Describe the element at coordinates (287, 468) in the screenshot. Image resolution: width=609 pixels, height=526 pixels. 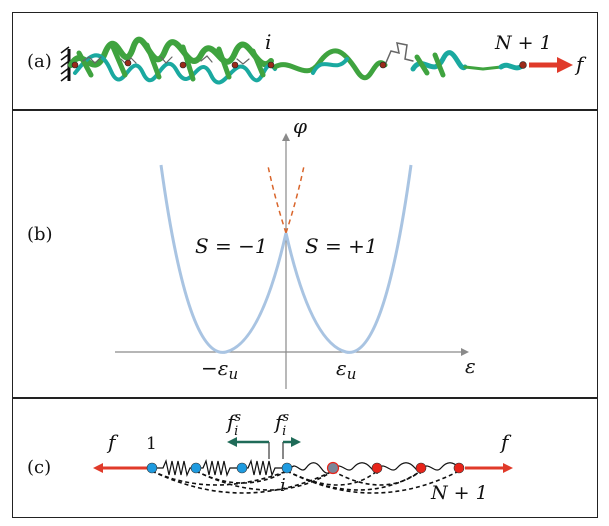
I see `node-i` at that location.